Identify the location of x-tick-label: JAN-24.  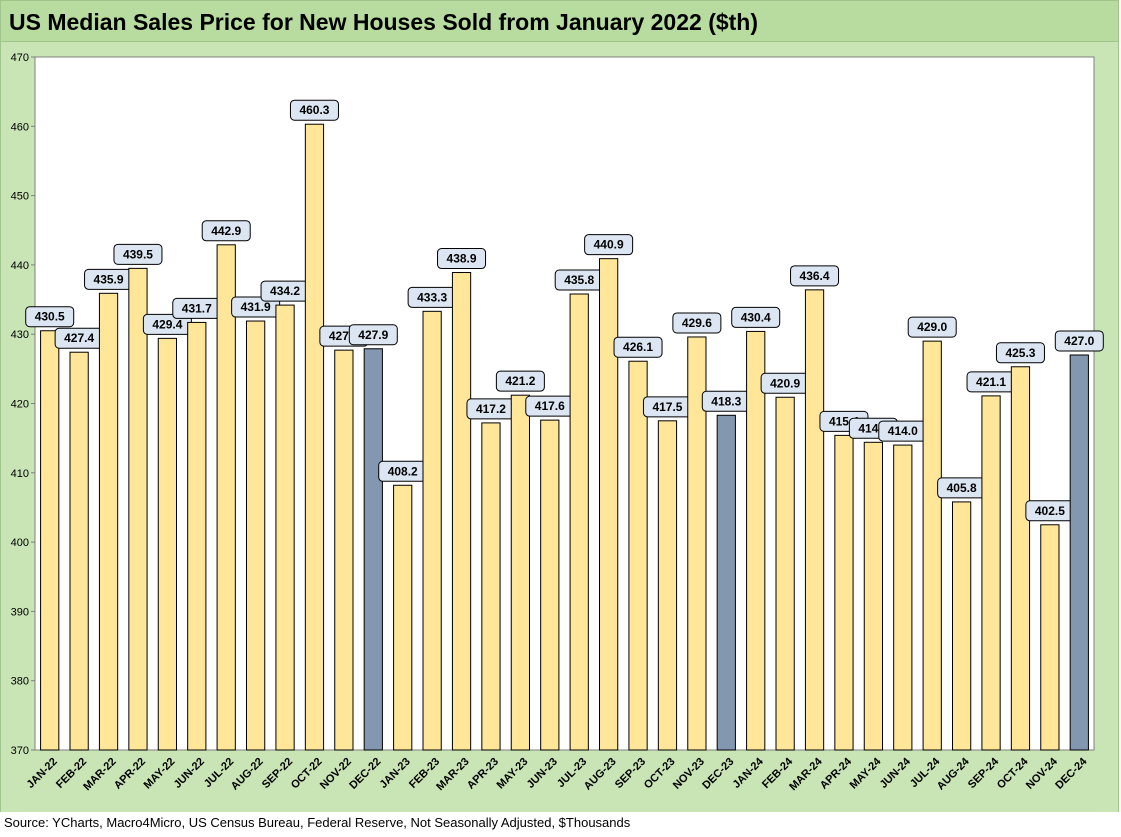
(749, 773).